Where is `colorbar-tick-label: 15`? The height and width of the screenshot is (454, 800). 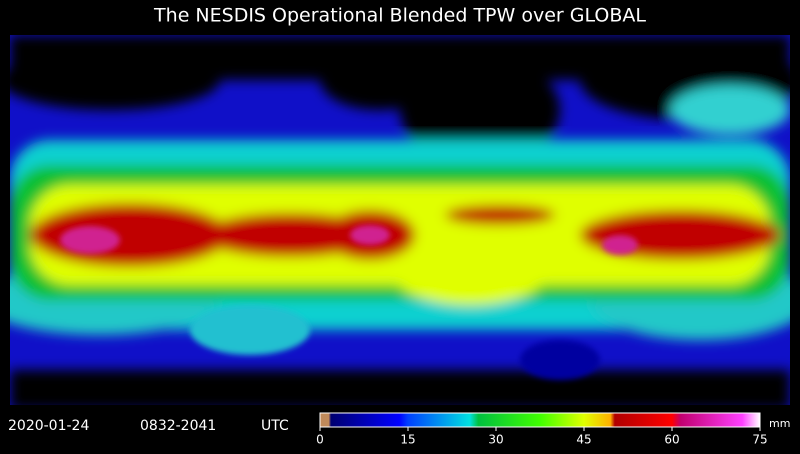 colorbar-tick-label: 15 is located at coordinates (407, 440).